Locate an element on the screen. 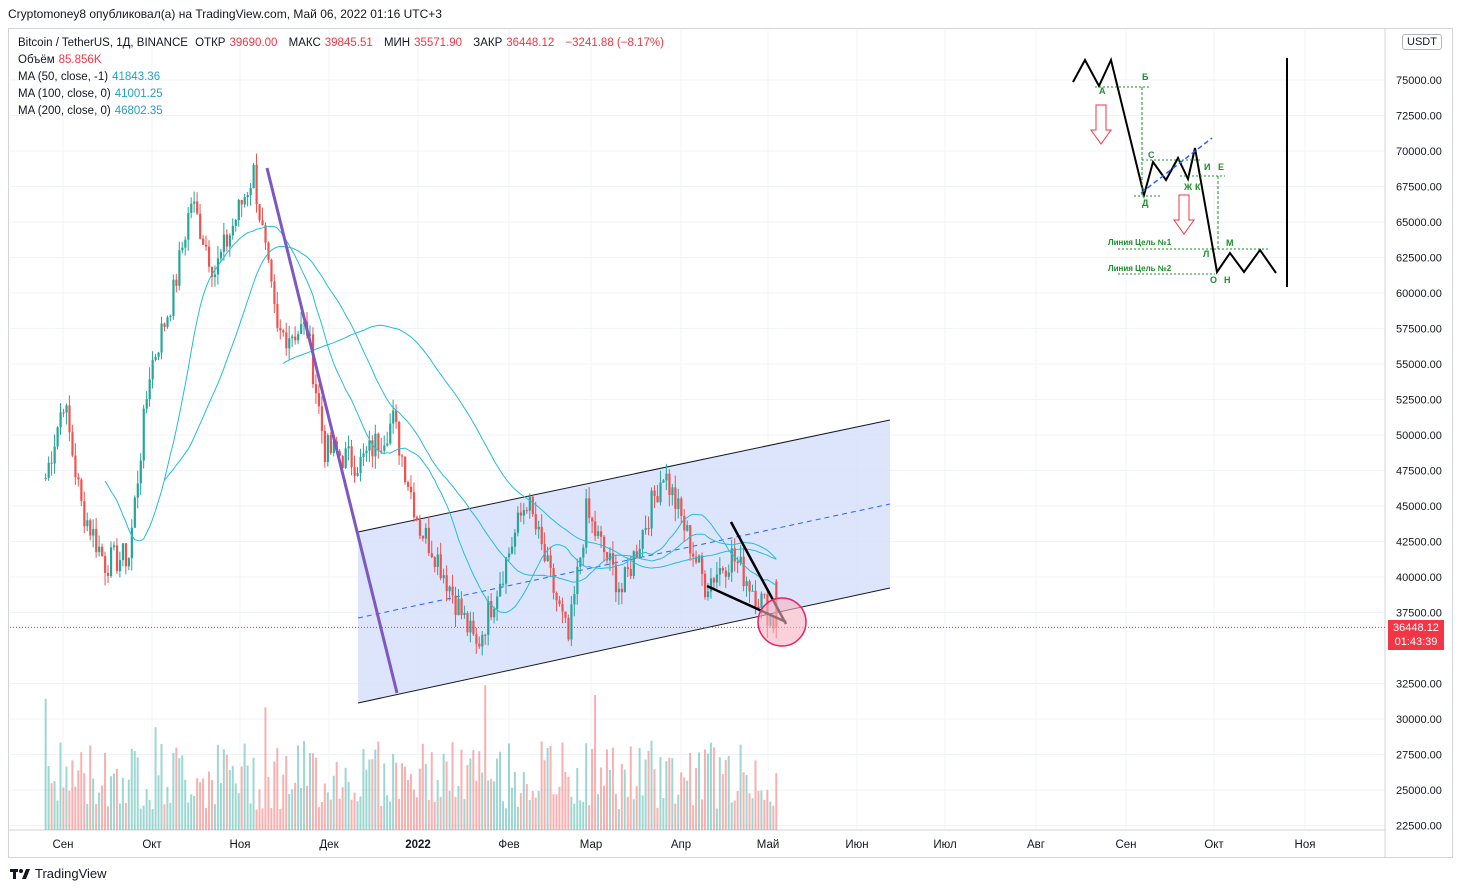 The height and width of the screenshot is (893, 1462). volume-value: 85.856K is located at coordinates (80, 60).